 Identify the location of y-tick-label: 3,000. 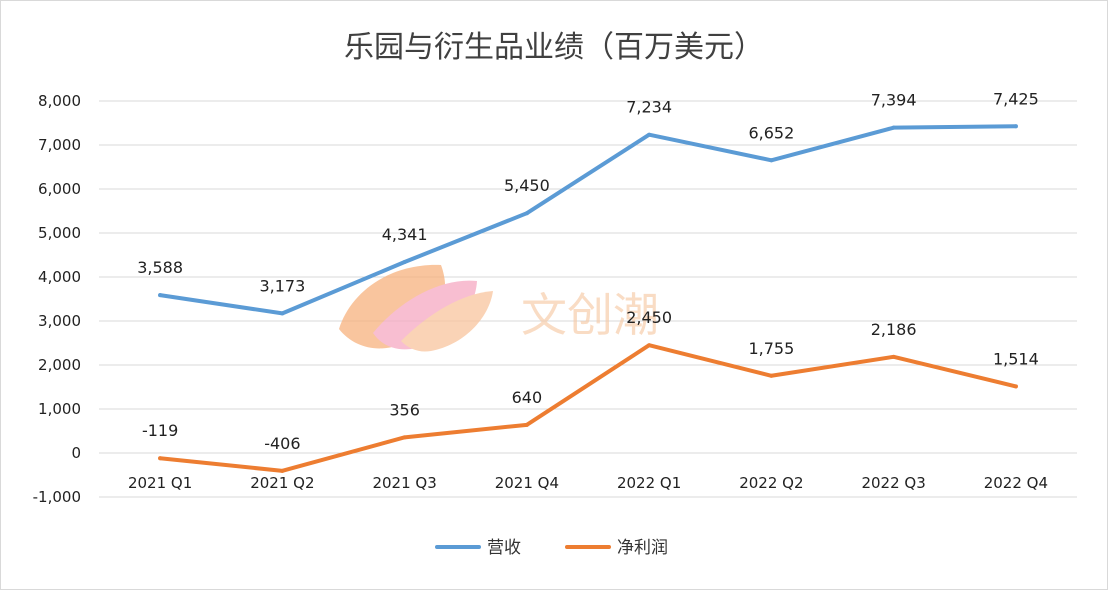
(59, 321).